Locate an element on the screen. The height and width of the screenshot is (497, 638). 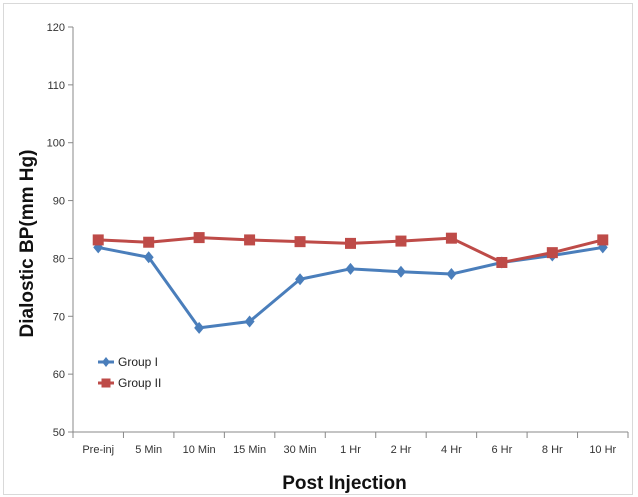
x-tick-label: 5 Min is located at coordinates (148, 450).